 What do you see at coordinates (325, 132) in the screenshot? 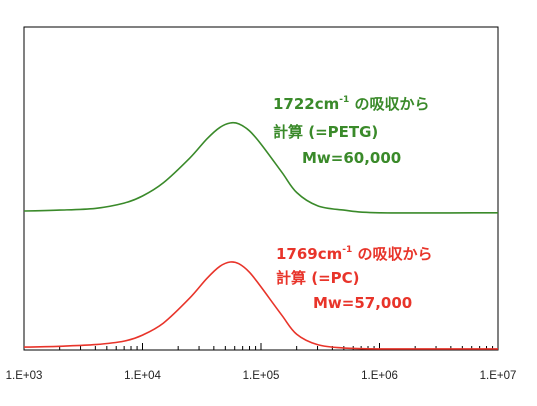
I see `annotation-petg-line2: 計算 (=PETG)` at bounding box center [325, 132].